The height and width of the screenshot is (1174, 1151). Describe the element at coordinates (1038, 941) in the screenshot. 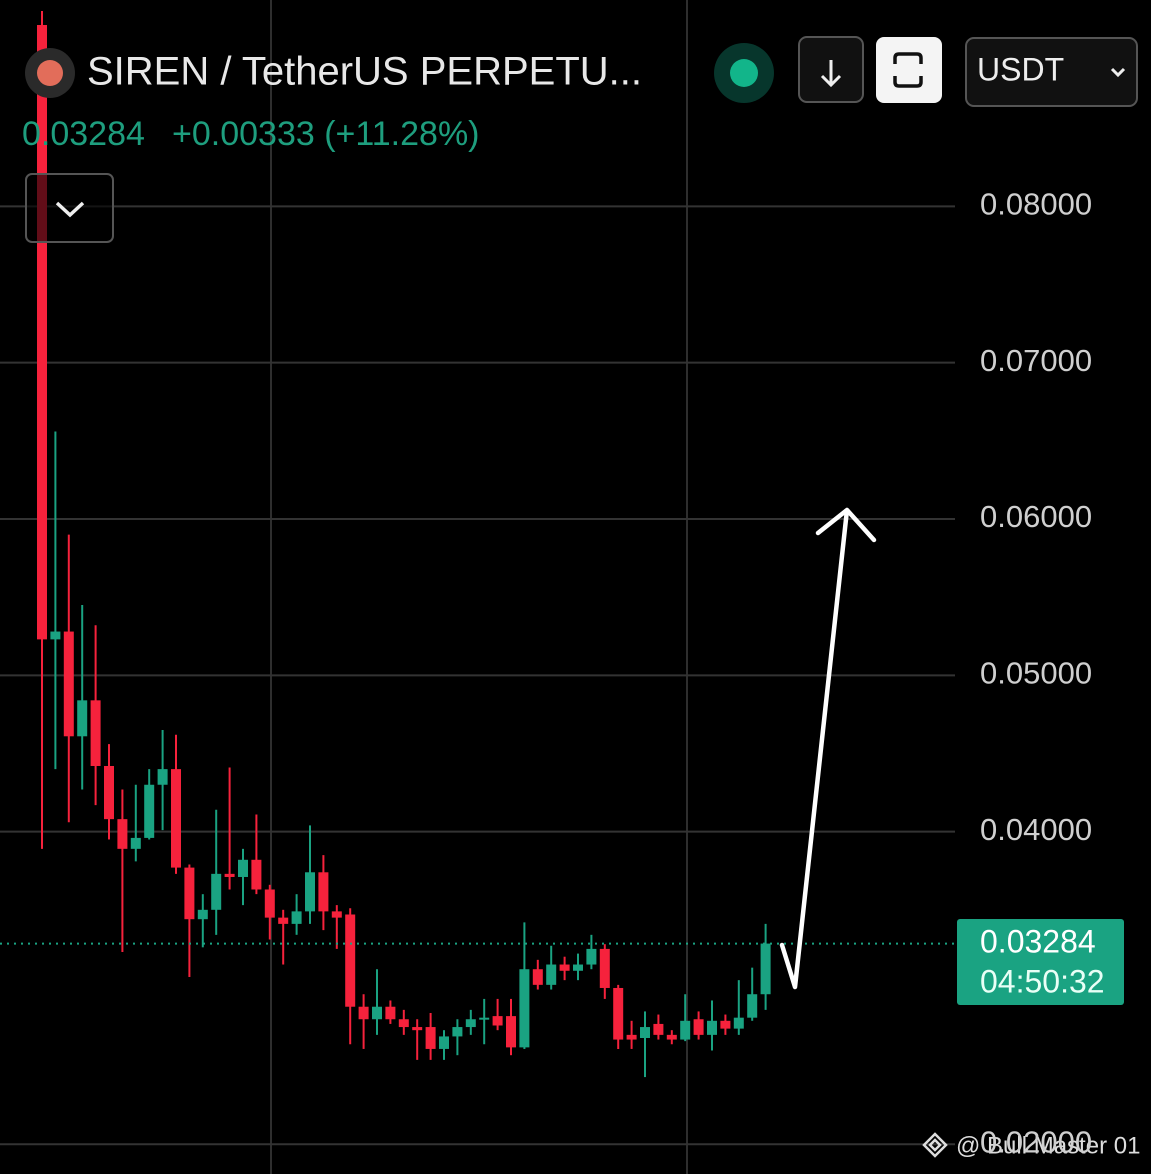

I see `price-badge-value: 0.03284` at that location.